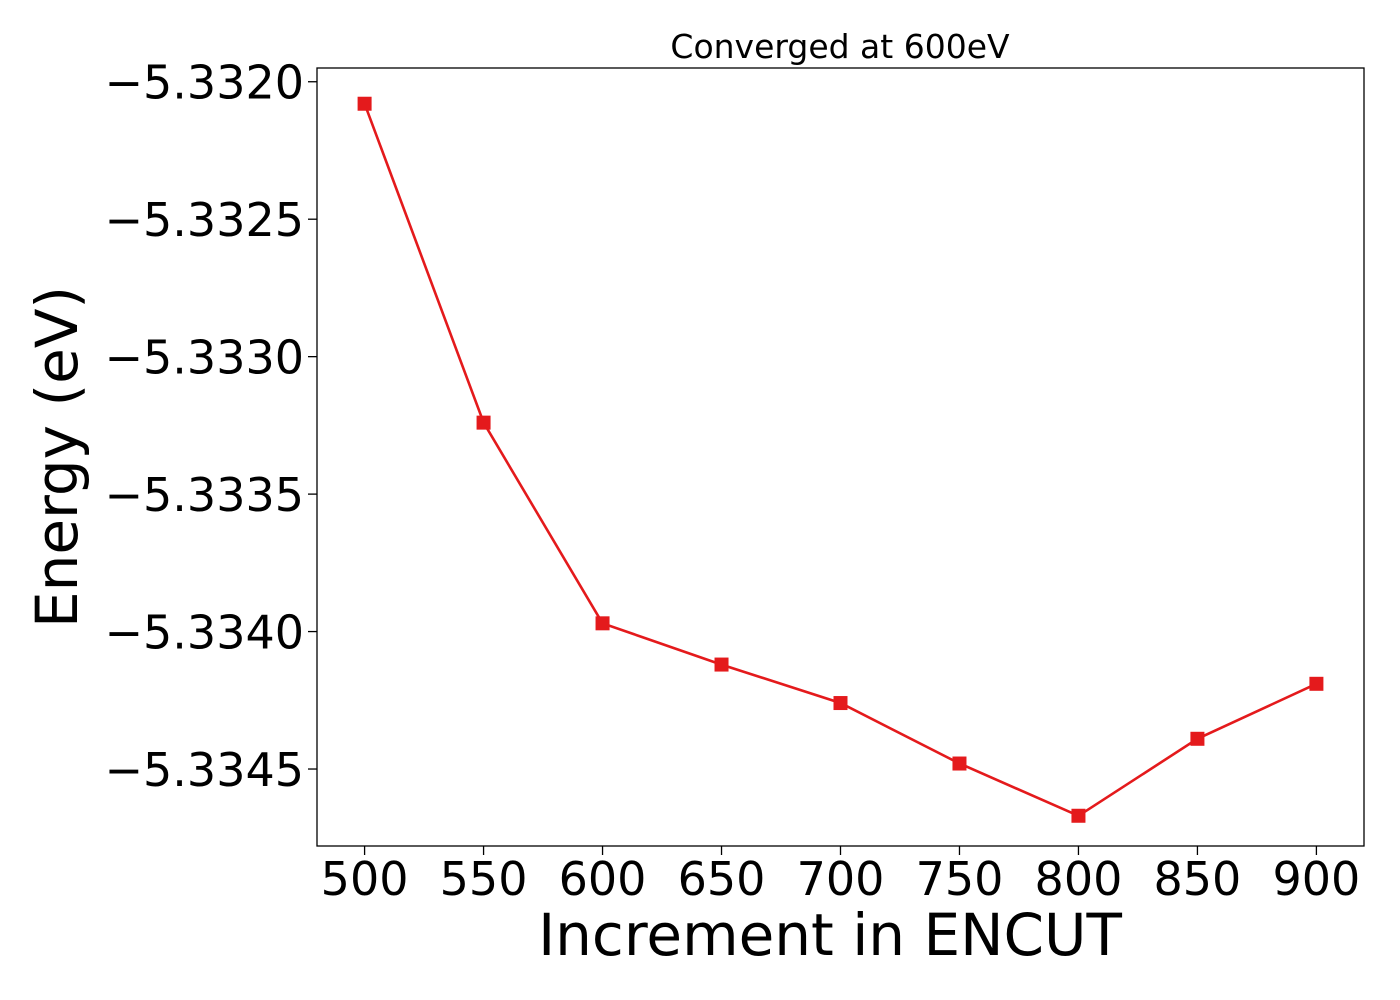 The image size is (1400, 1000). What do you see at coordinates (205, 770) in the screenshot?
I see `y-tick-label: −5.3345` at bounding box center [205, 770].